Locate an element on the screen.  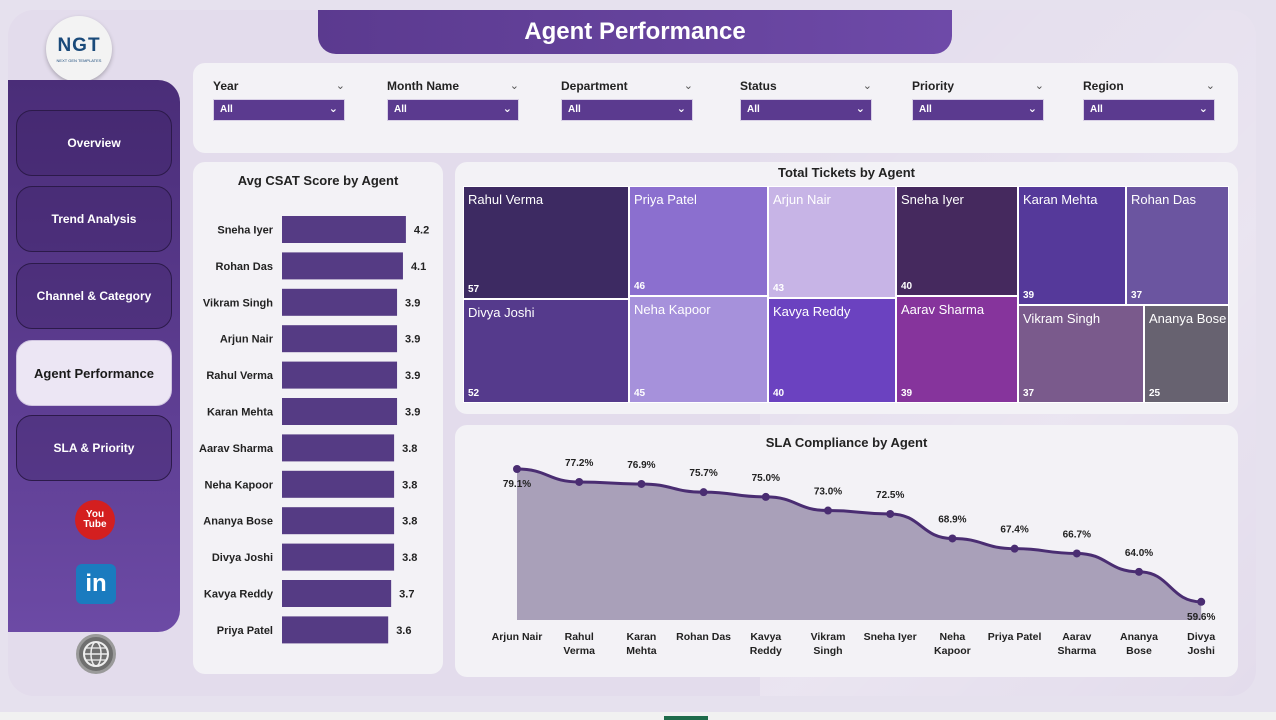
filter-status: Status ⌄ All ⌄ is located at coordinates (806, 100).